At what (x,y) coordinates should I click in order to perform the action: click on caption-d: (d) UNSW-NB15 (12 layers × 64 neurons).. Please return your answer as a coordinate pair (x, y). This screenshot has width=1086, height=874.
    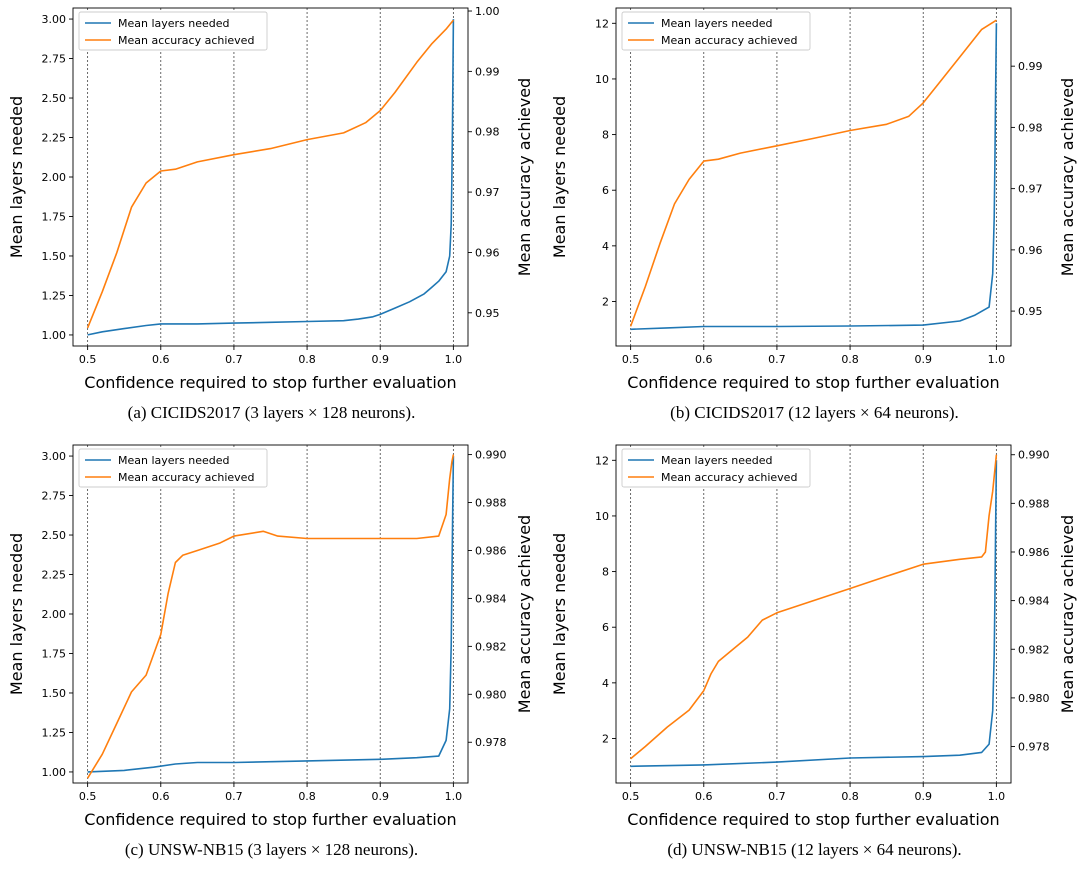
    Looking at the image, I should click on (814, 849).